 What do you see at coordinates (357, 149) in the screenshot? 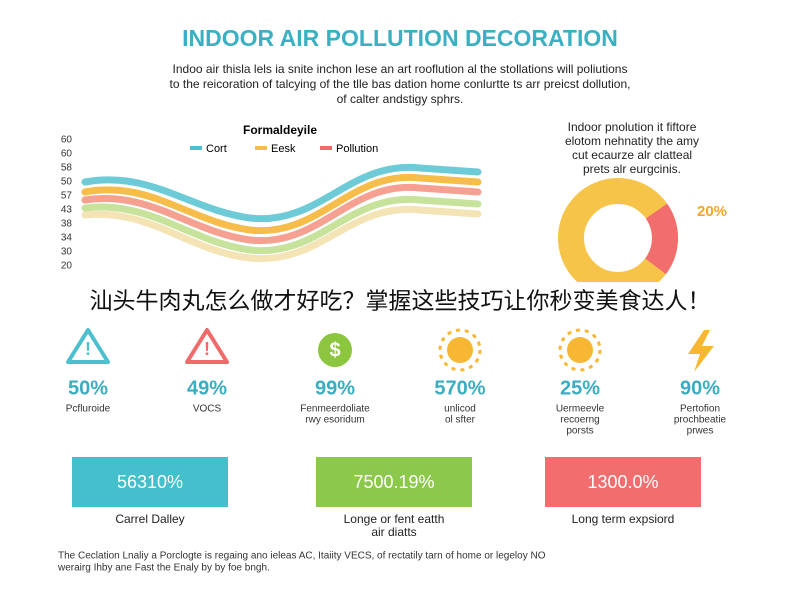
I see `legend-label: Pollution` at bounding box center [357, 149].